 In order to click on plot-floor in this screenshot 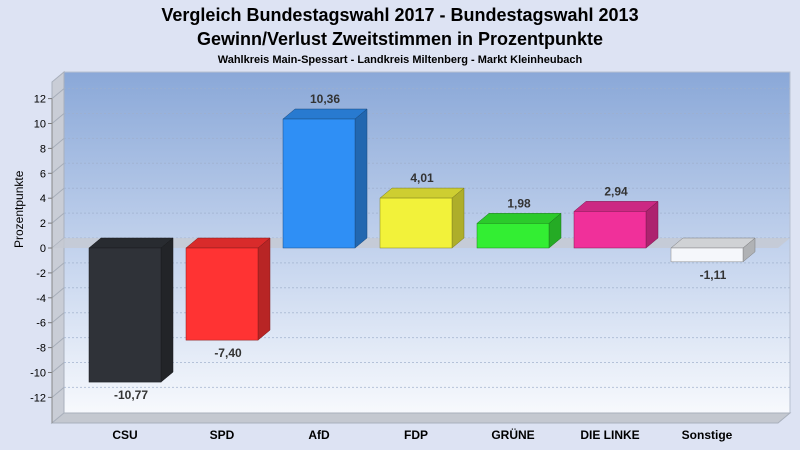, I will do `click(421, 418)`.